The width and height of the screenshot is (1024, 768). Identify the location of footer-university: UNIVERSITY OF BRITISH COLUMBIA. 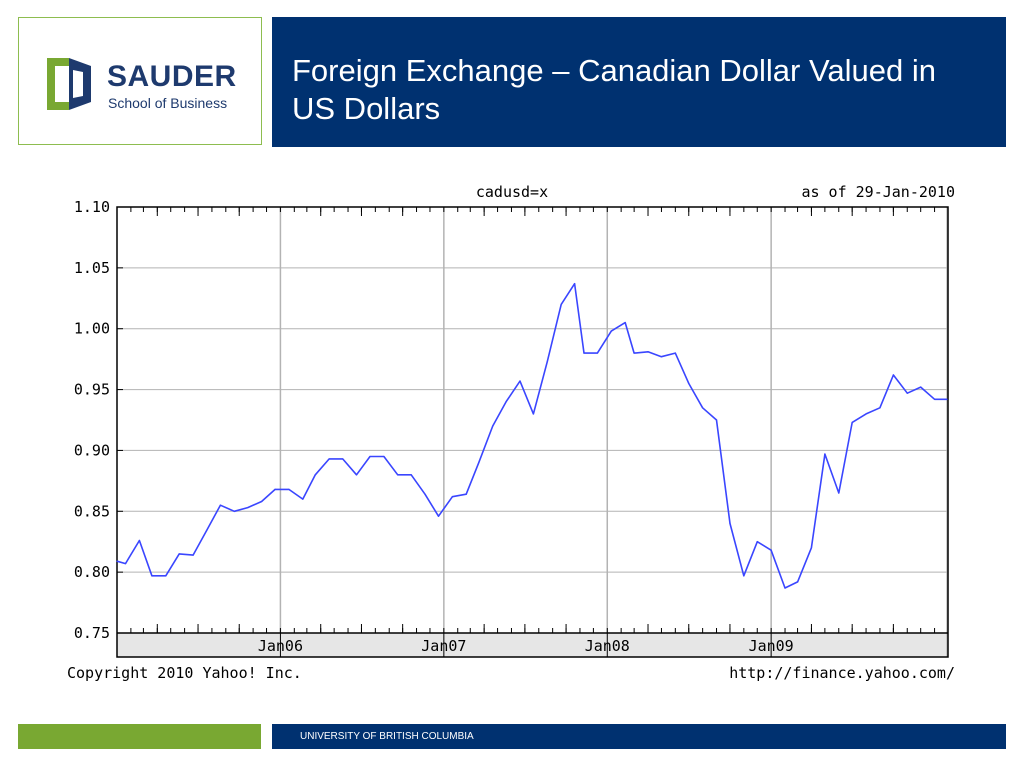
(387, 736).